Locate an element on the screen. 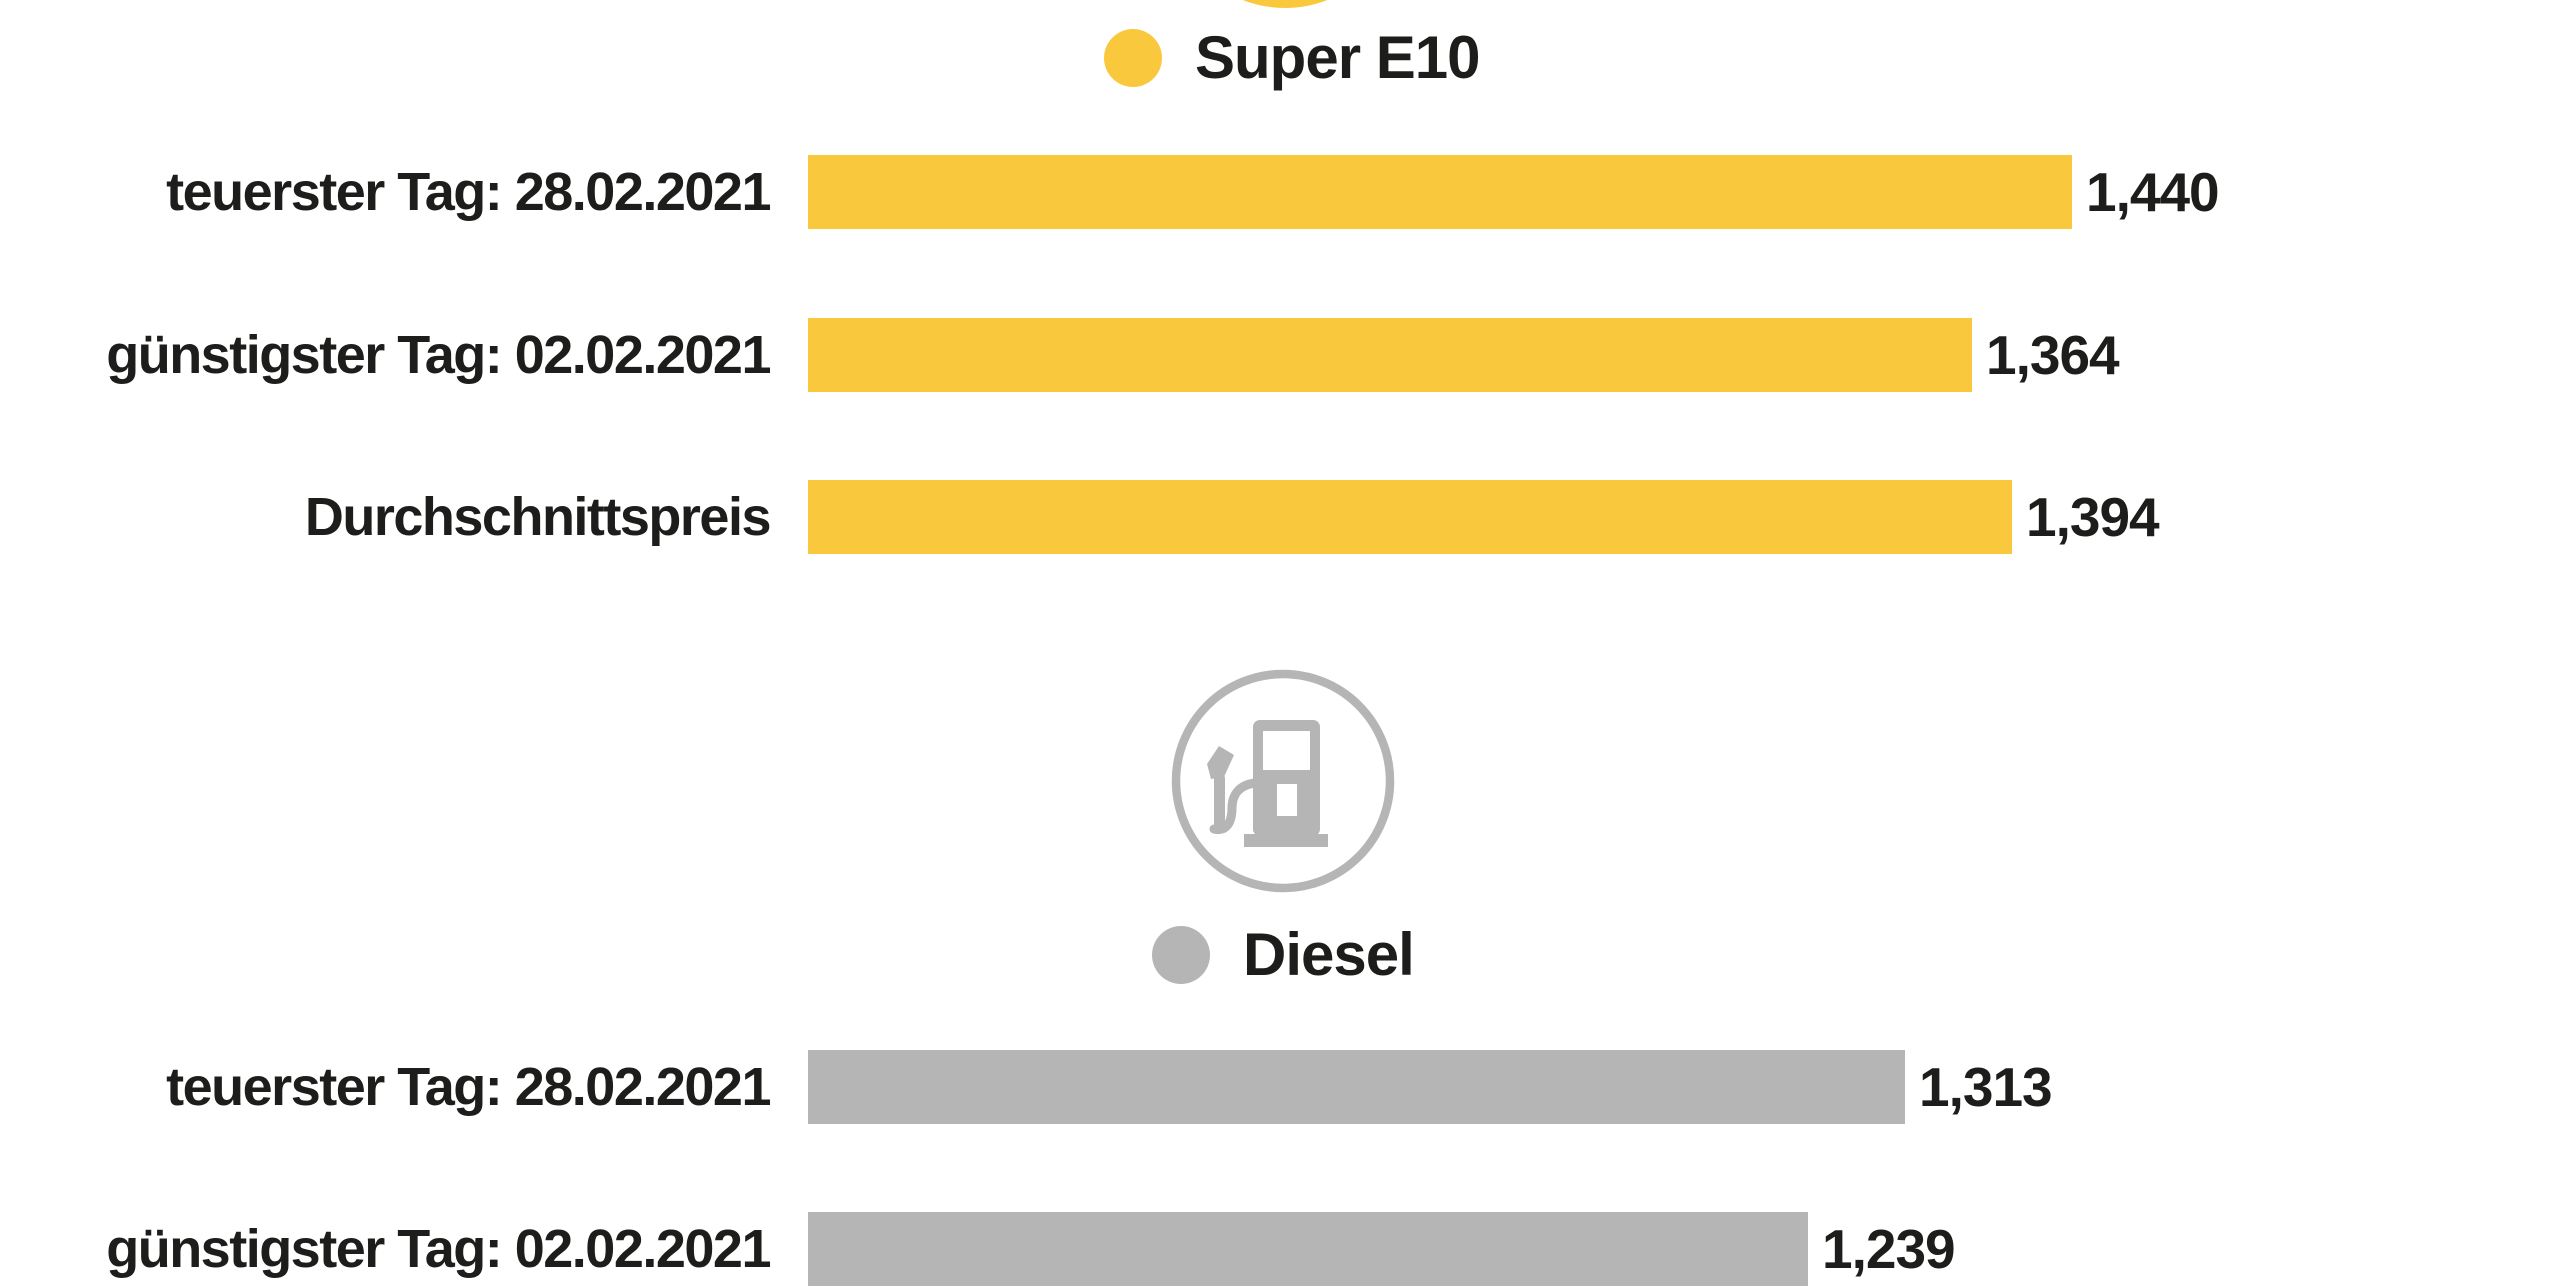 This screenshot has height=1286, width=2560. bar-value-label: 1,364 is located at coordinates (2053, 355).